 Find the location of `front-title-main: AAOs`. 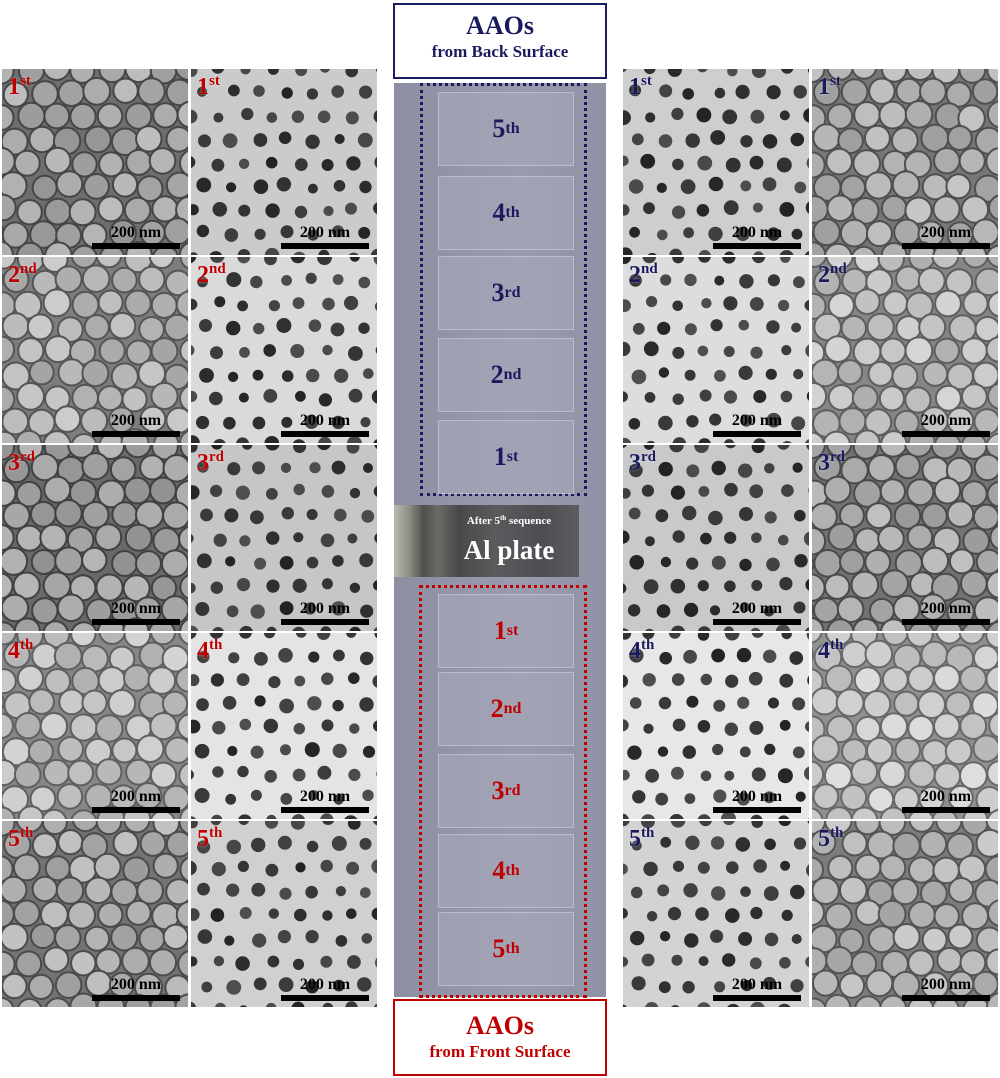

front-title-main: AAOs is located at coordinates (500, 1025).